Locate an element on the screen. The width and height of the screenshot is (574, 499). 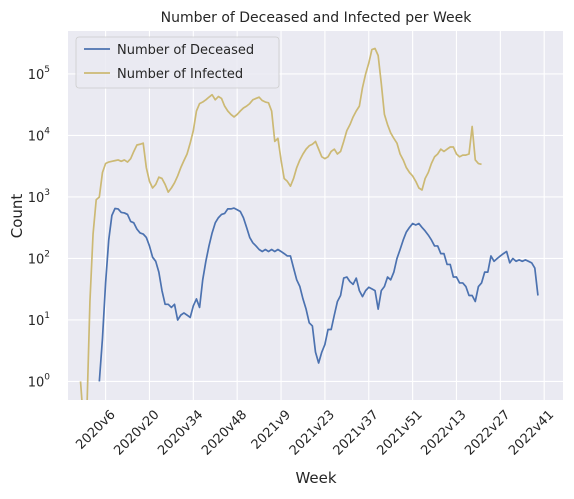
y-tick-label: 10⁰ is located at coordinates (39, 381).